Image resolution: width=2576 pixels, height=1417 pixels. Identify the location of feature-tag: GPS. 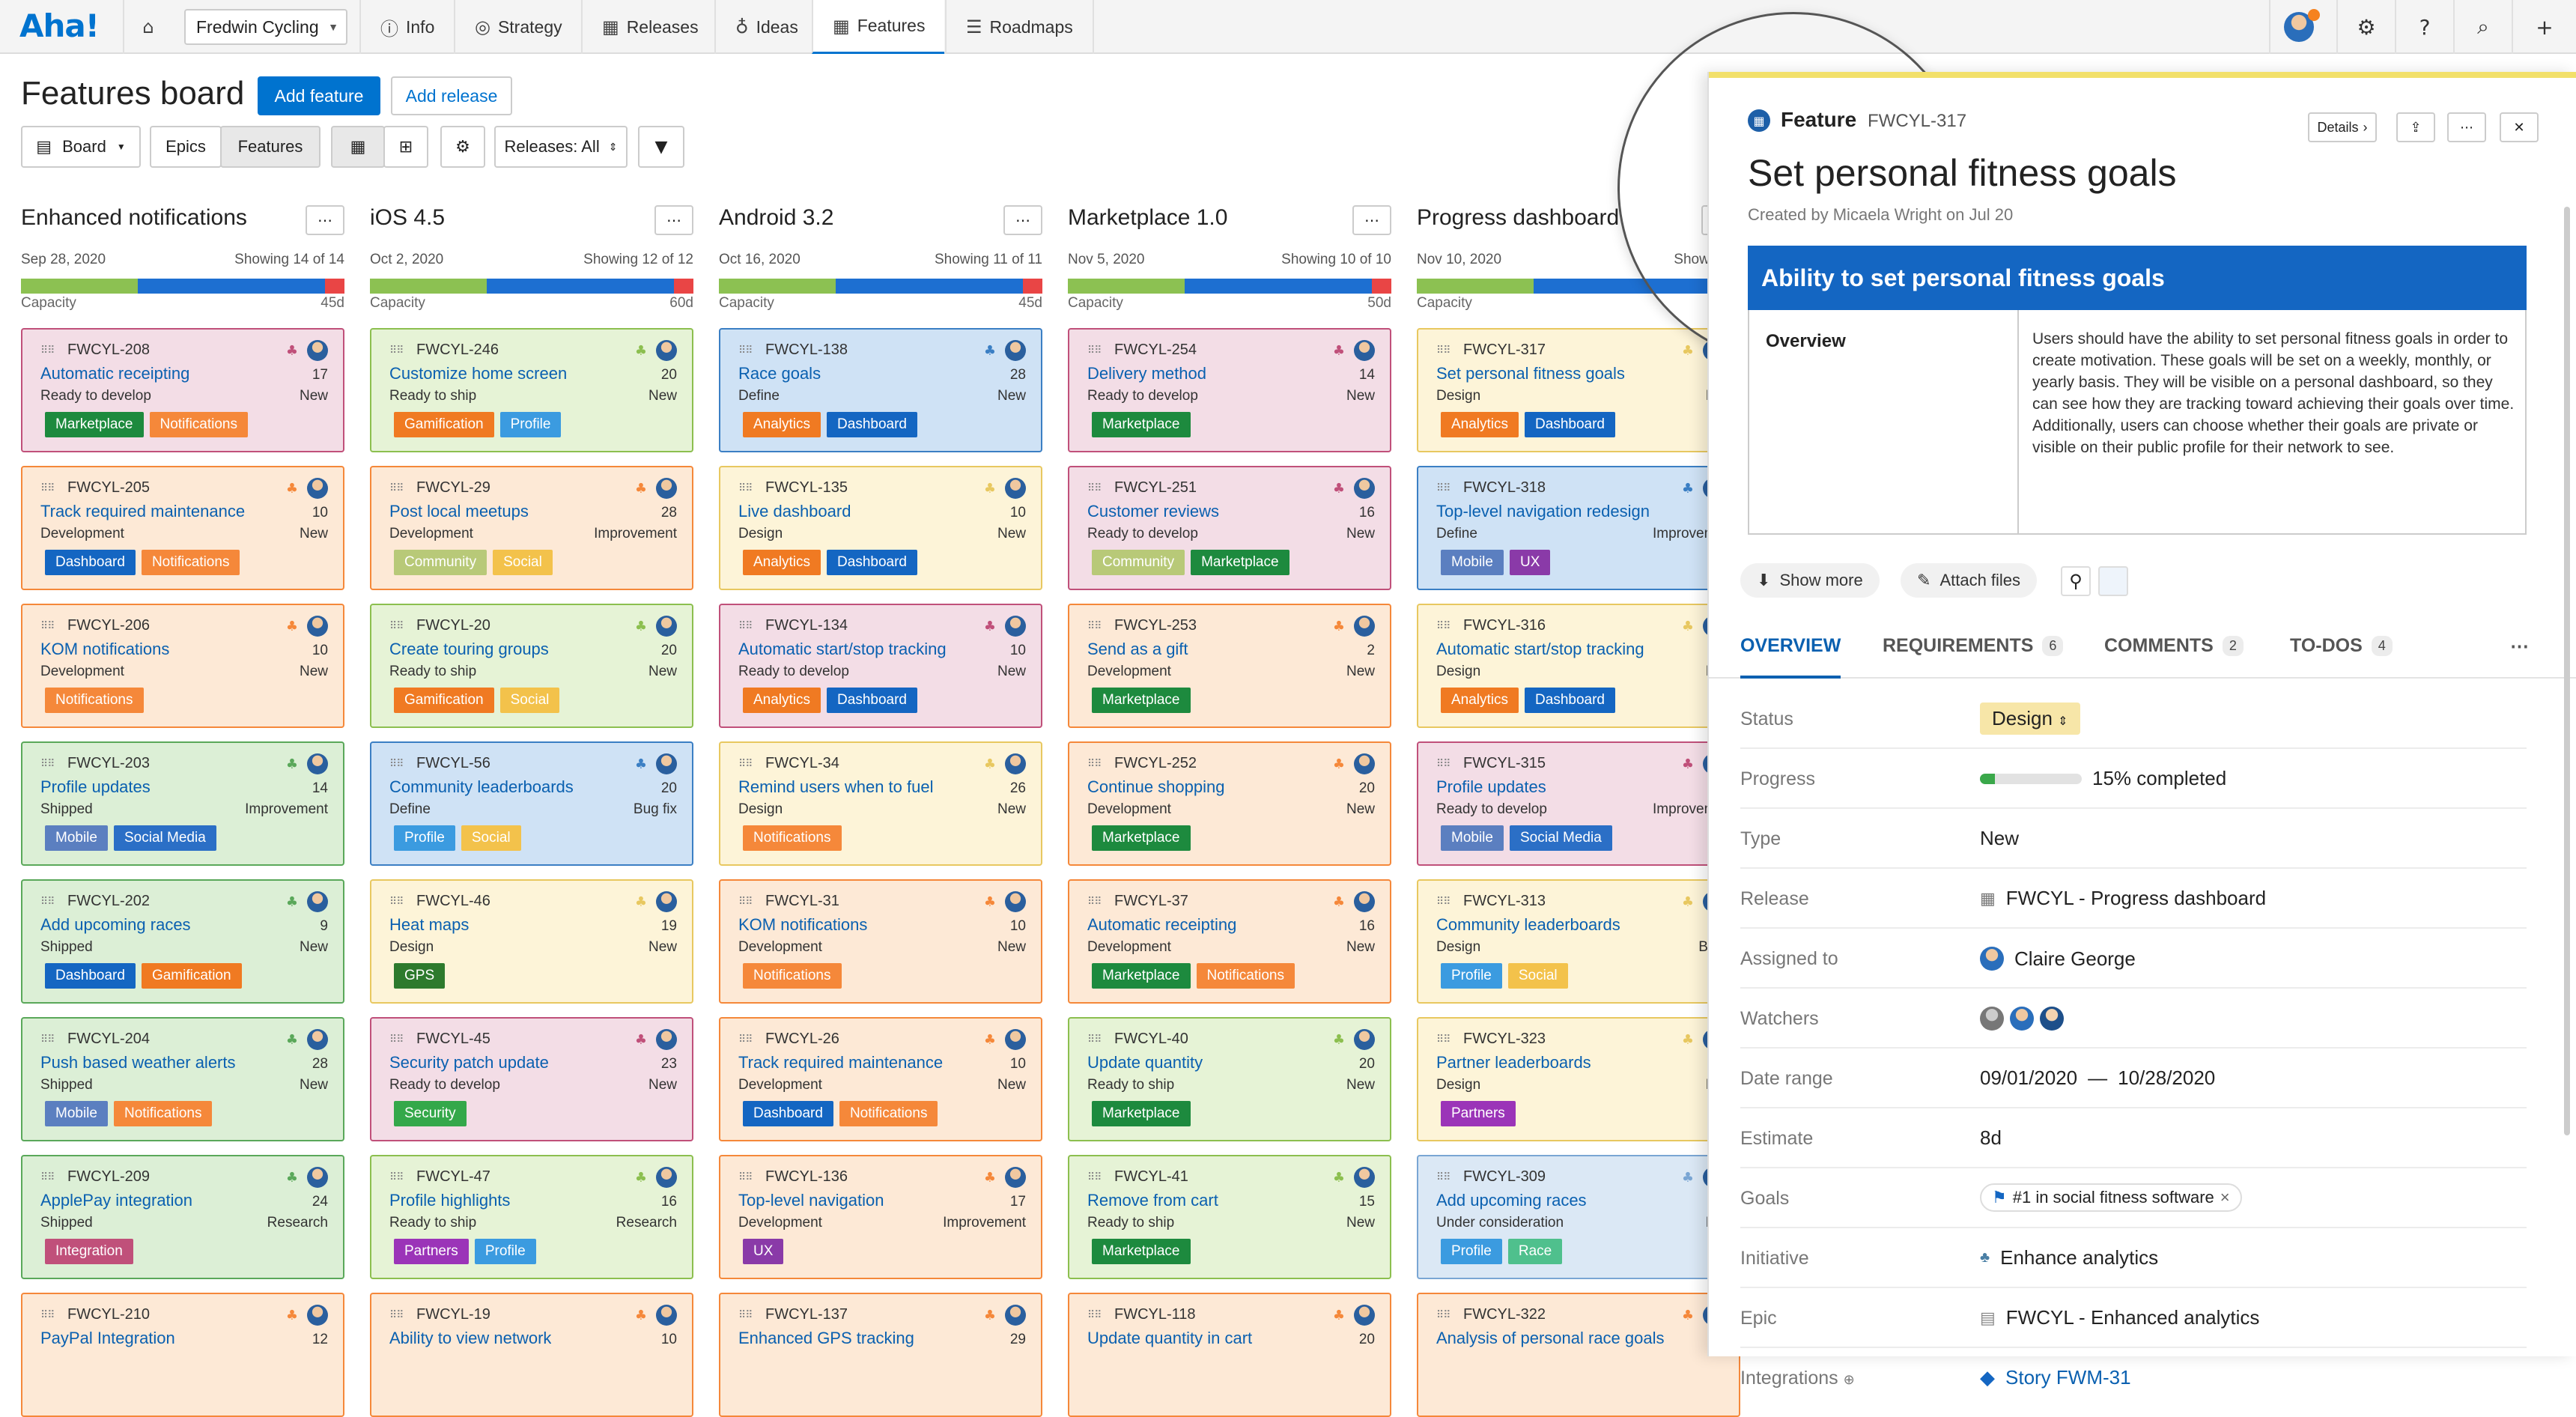
(420, 976).